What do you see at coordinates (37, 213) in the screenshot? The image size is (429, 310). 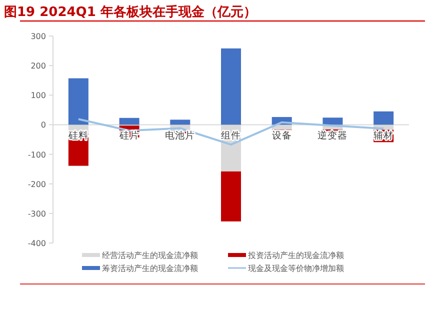 I see `y-tick-label: -300` at bounding box center [37, 213].